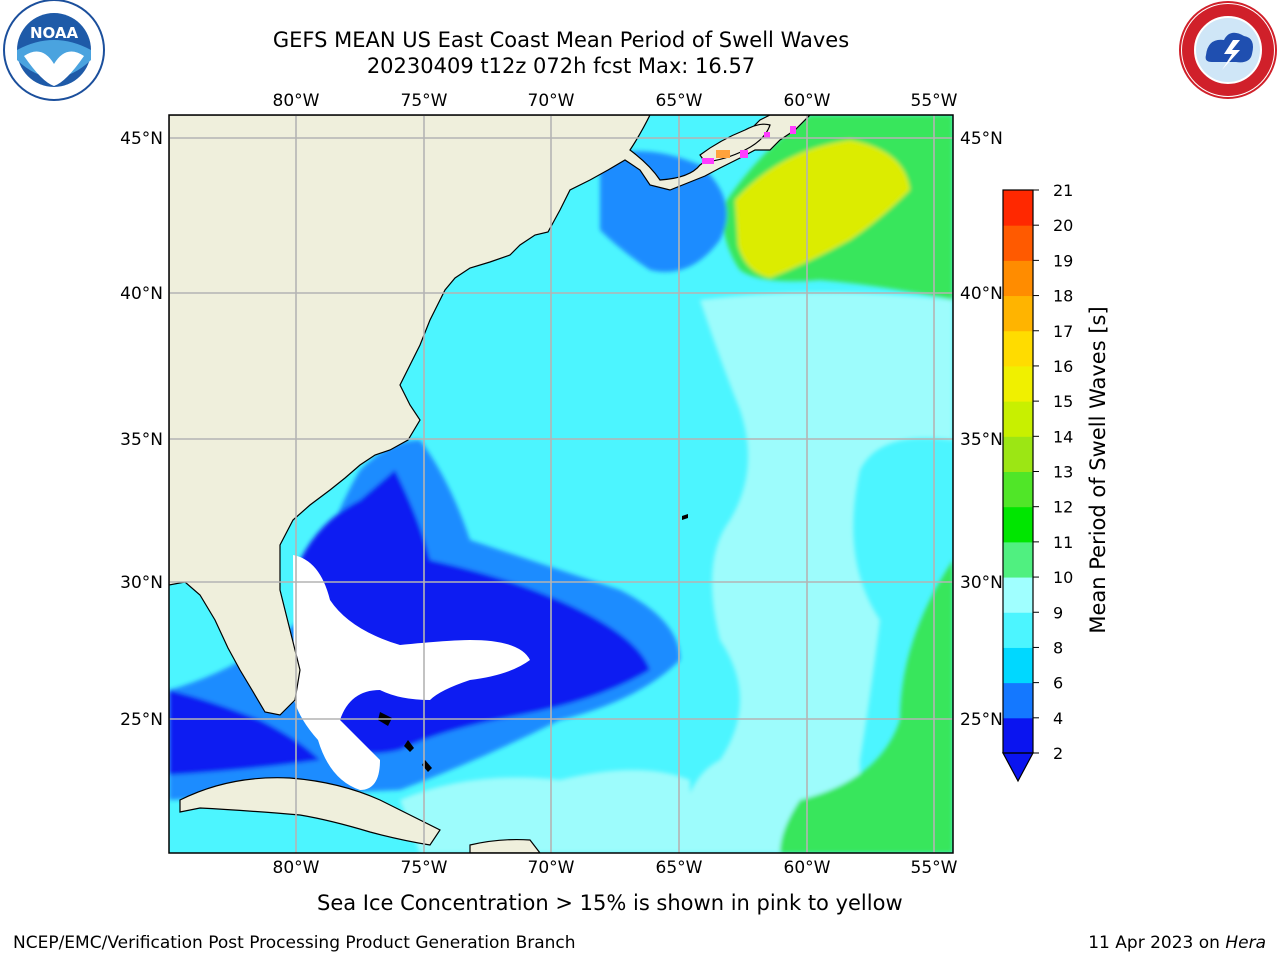  Describe the element at coordinates (1058, 753) in the screenshot. I see `colorbar-tick-label: 2` at that location.